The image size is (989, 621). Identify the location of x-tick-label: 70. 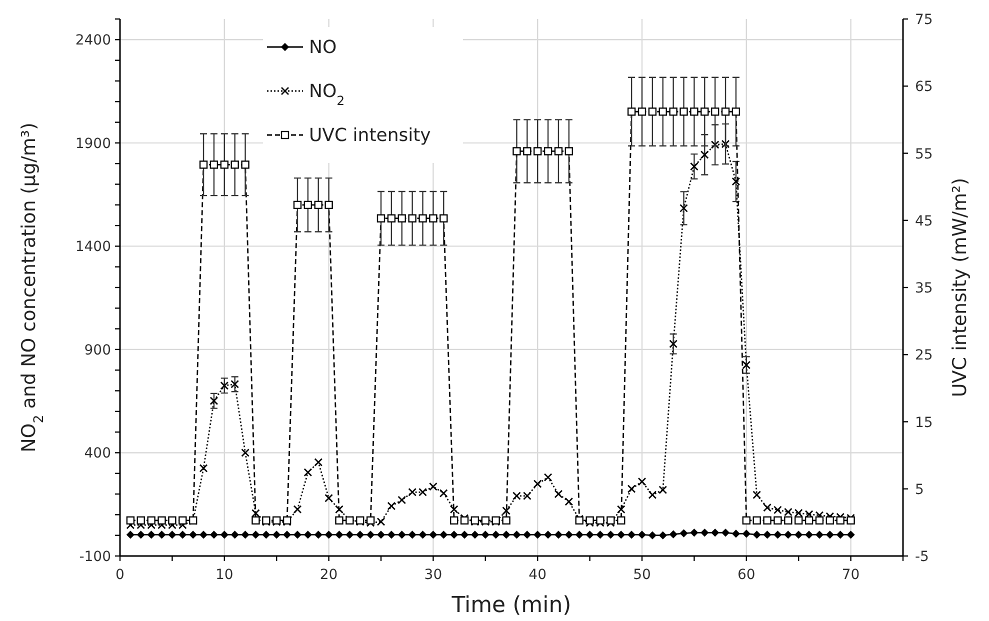
(851, 575).